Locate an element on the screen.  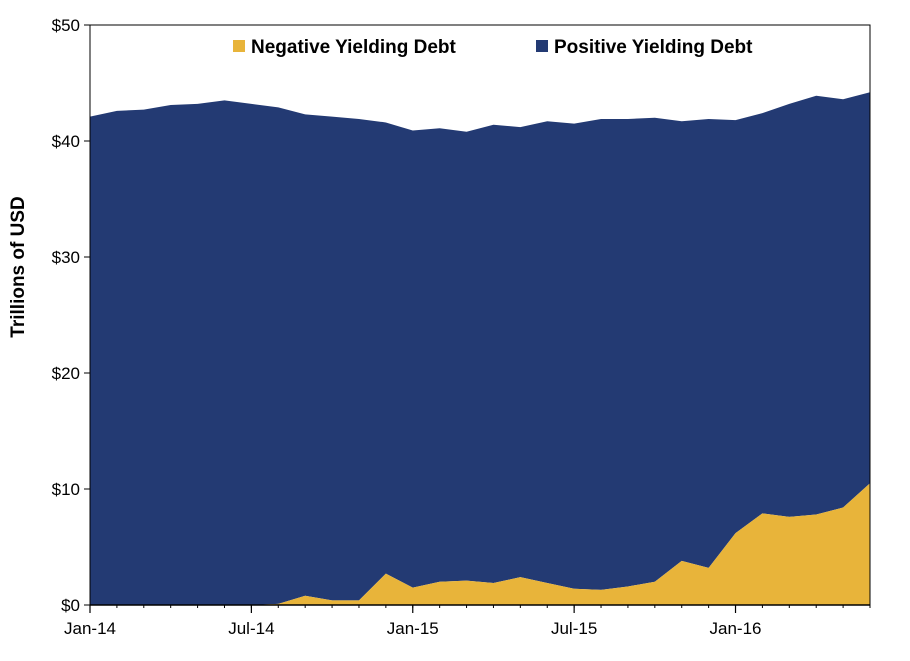
y-tick-label: $40 is located at coordinates (66, 141).